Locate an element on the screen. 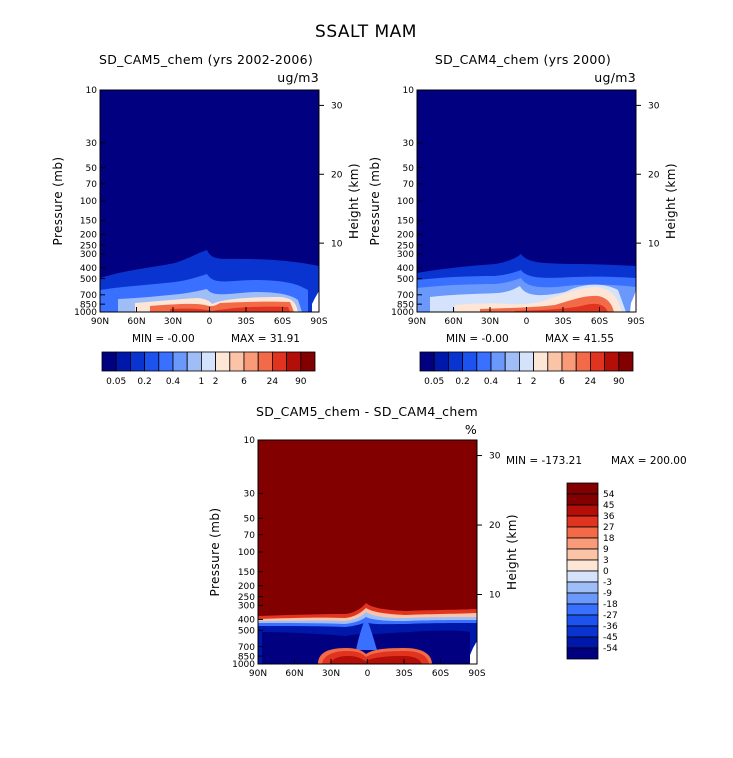 Image resolution: width=733 pixels, height=758 pixels. colorbar-label: -18 is located at coordinates (610, 605).